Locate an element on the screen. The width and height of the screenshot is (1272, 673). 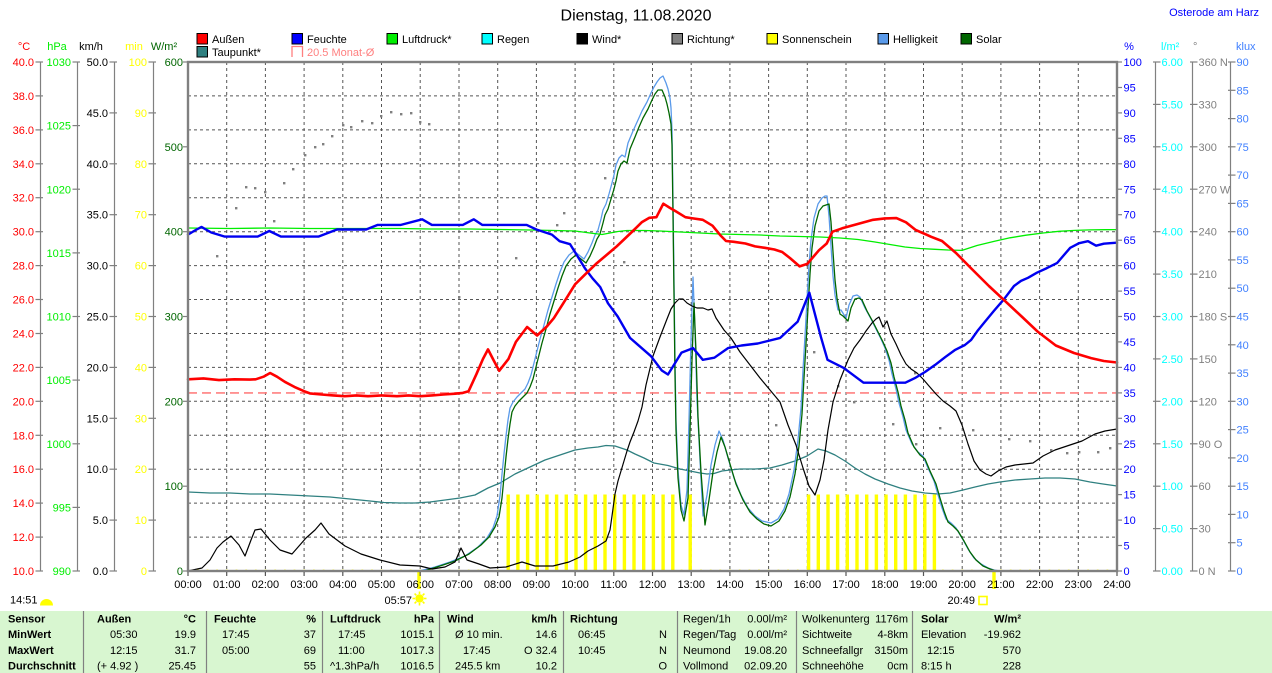
svg-text: 0.0 is located at coordinates (100, 572).